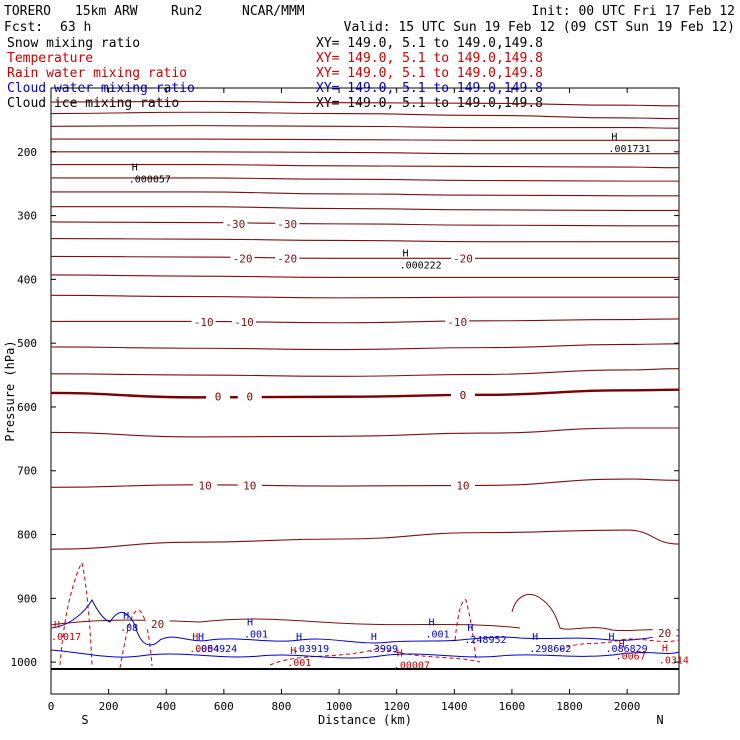 The image size is (740, 740). What do you see at coordinates (311, 649) in the screenshot?
I see `extremum-value: .03919` at bounding box center [311, 649].